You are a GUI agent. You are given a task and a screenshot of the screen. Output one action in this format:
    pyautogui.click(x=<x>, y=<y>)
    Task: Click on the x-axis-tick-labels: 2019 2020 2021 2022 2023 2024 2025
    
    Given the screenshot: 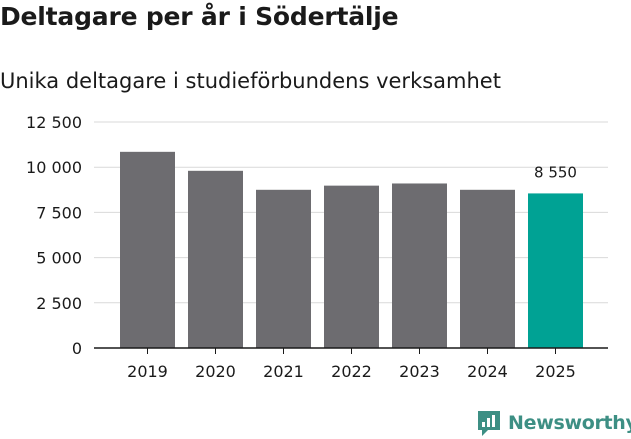 What is the action you would take?
    pyautogui.click(x=351, y=364)
    